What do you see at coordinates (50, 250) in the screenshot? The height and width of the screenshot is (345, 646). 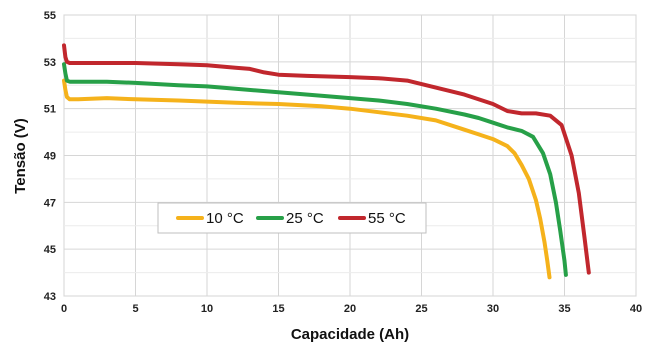 I see `y-tick-label: 45` at bounding box center [50, 250].